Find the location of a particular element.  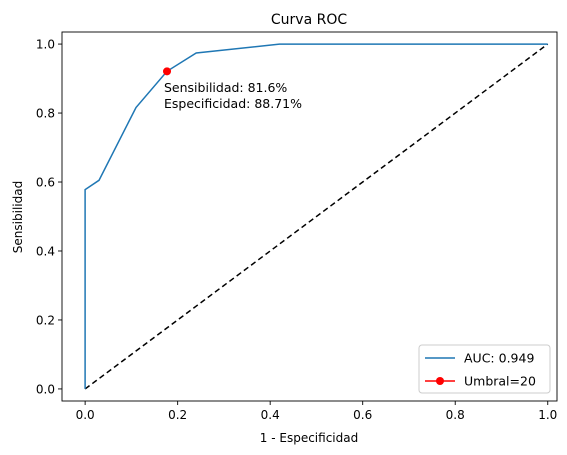

y-tick-label: 1.0 is located at coordinates (45, 45).